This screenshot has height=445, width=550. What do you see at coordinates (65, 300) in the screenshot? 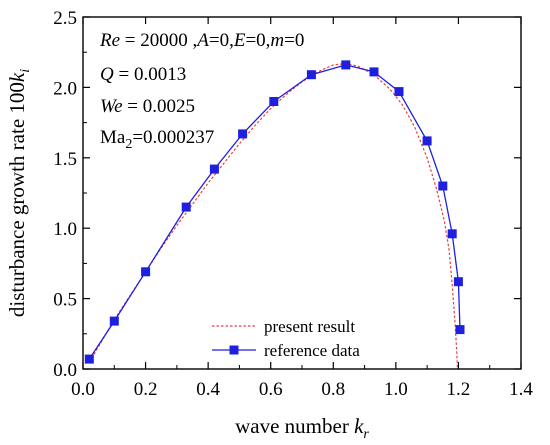
I see `y-tick-label: 0.5` at bounding box center [65, 300].